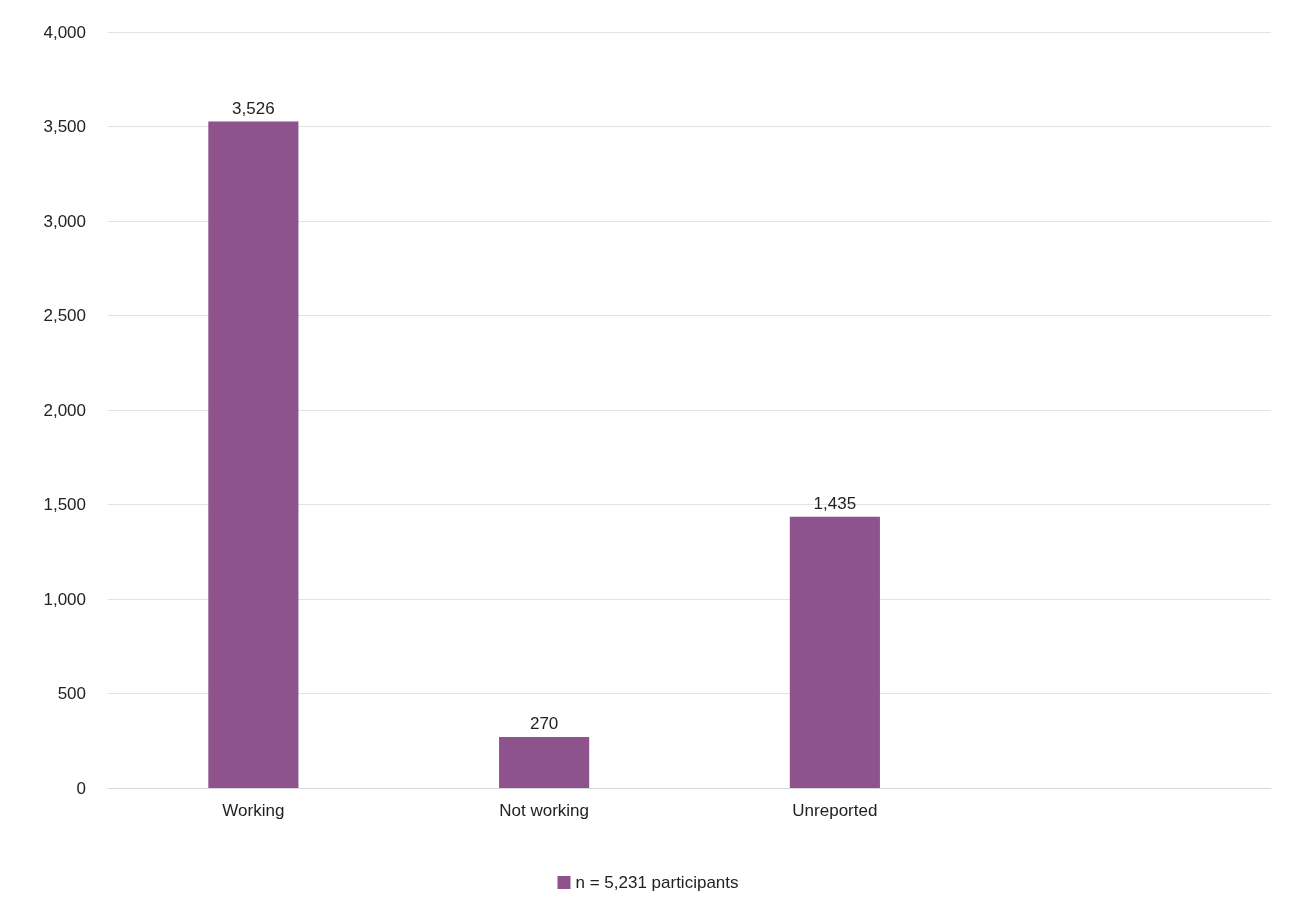 The width and height of the screenshot is (1297, 914). What do you see at coordinates (71, 693) in the screenshot?
I see `y-tick-label: 500` at bounding box center [71, 693].